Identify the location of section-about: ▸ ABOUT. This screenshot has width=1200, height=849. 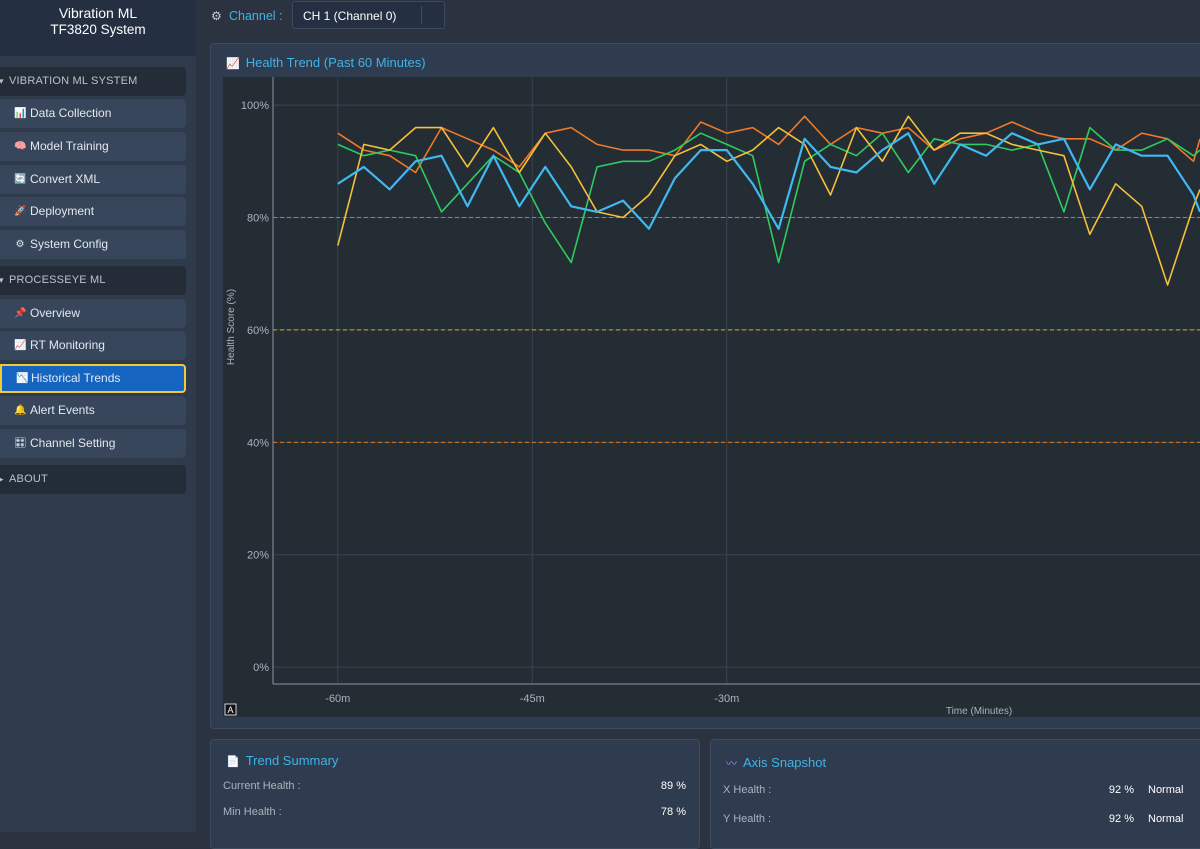
(93, 479).